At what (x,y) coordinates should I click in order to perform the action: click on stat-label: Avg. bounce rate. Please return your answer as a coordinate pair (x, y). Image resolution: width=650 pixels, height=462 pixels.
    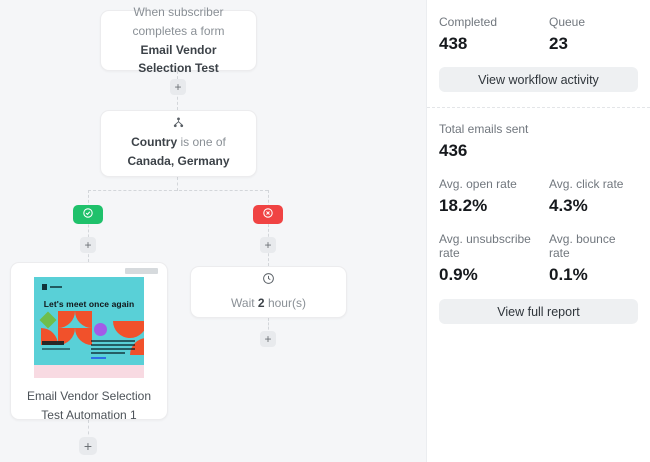
    Looking at the image, I should click on (582, 246).